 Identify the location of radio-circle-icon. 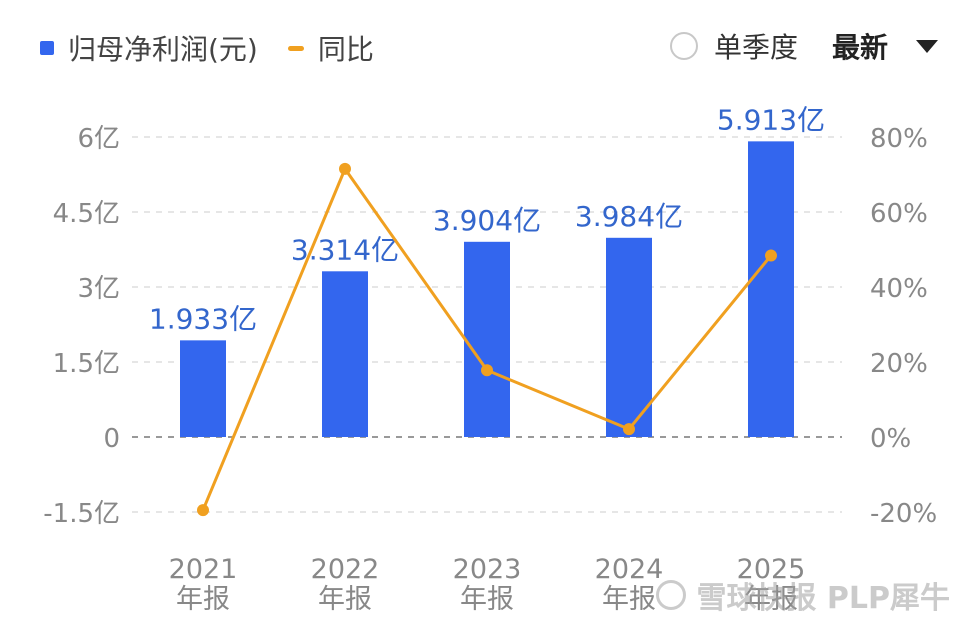
(683, 46).